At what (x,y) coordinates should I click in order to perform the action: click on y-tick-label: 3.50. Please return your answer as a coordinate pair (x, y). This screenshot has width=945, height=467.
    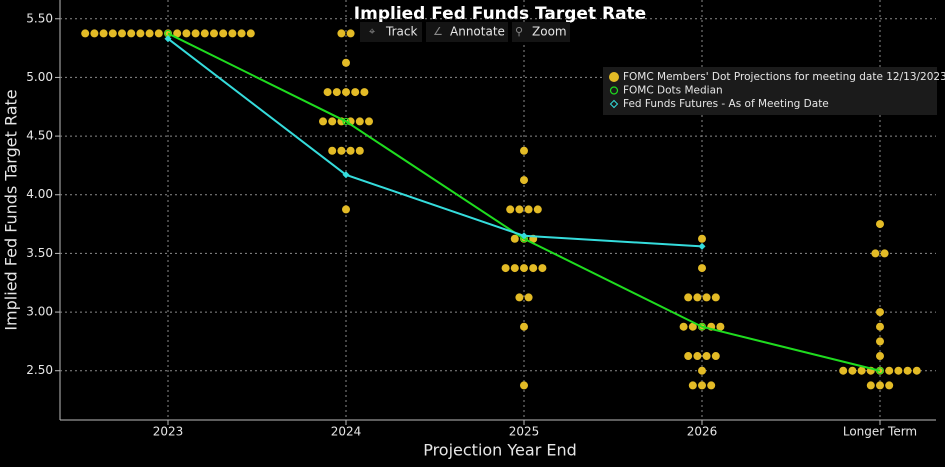
    Looking at the image, I should click on (39, 253).